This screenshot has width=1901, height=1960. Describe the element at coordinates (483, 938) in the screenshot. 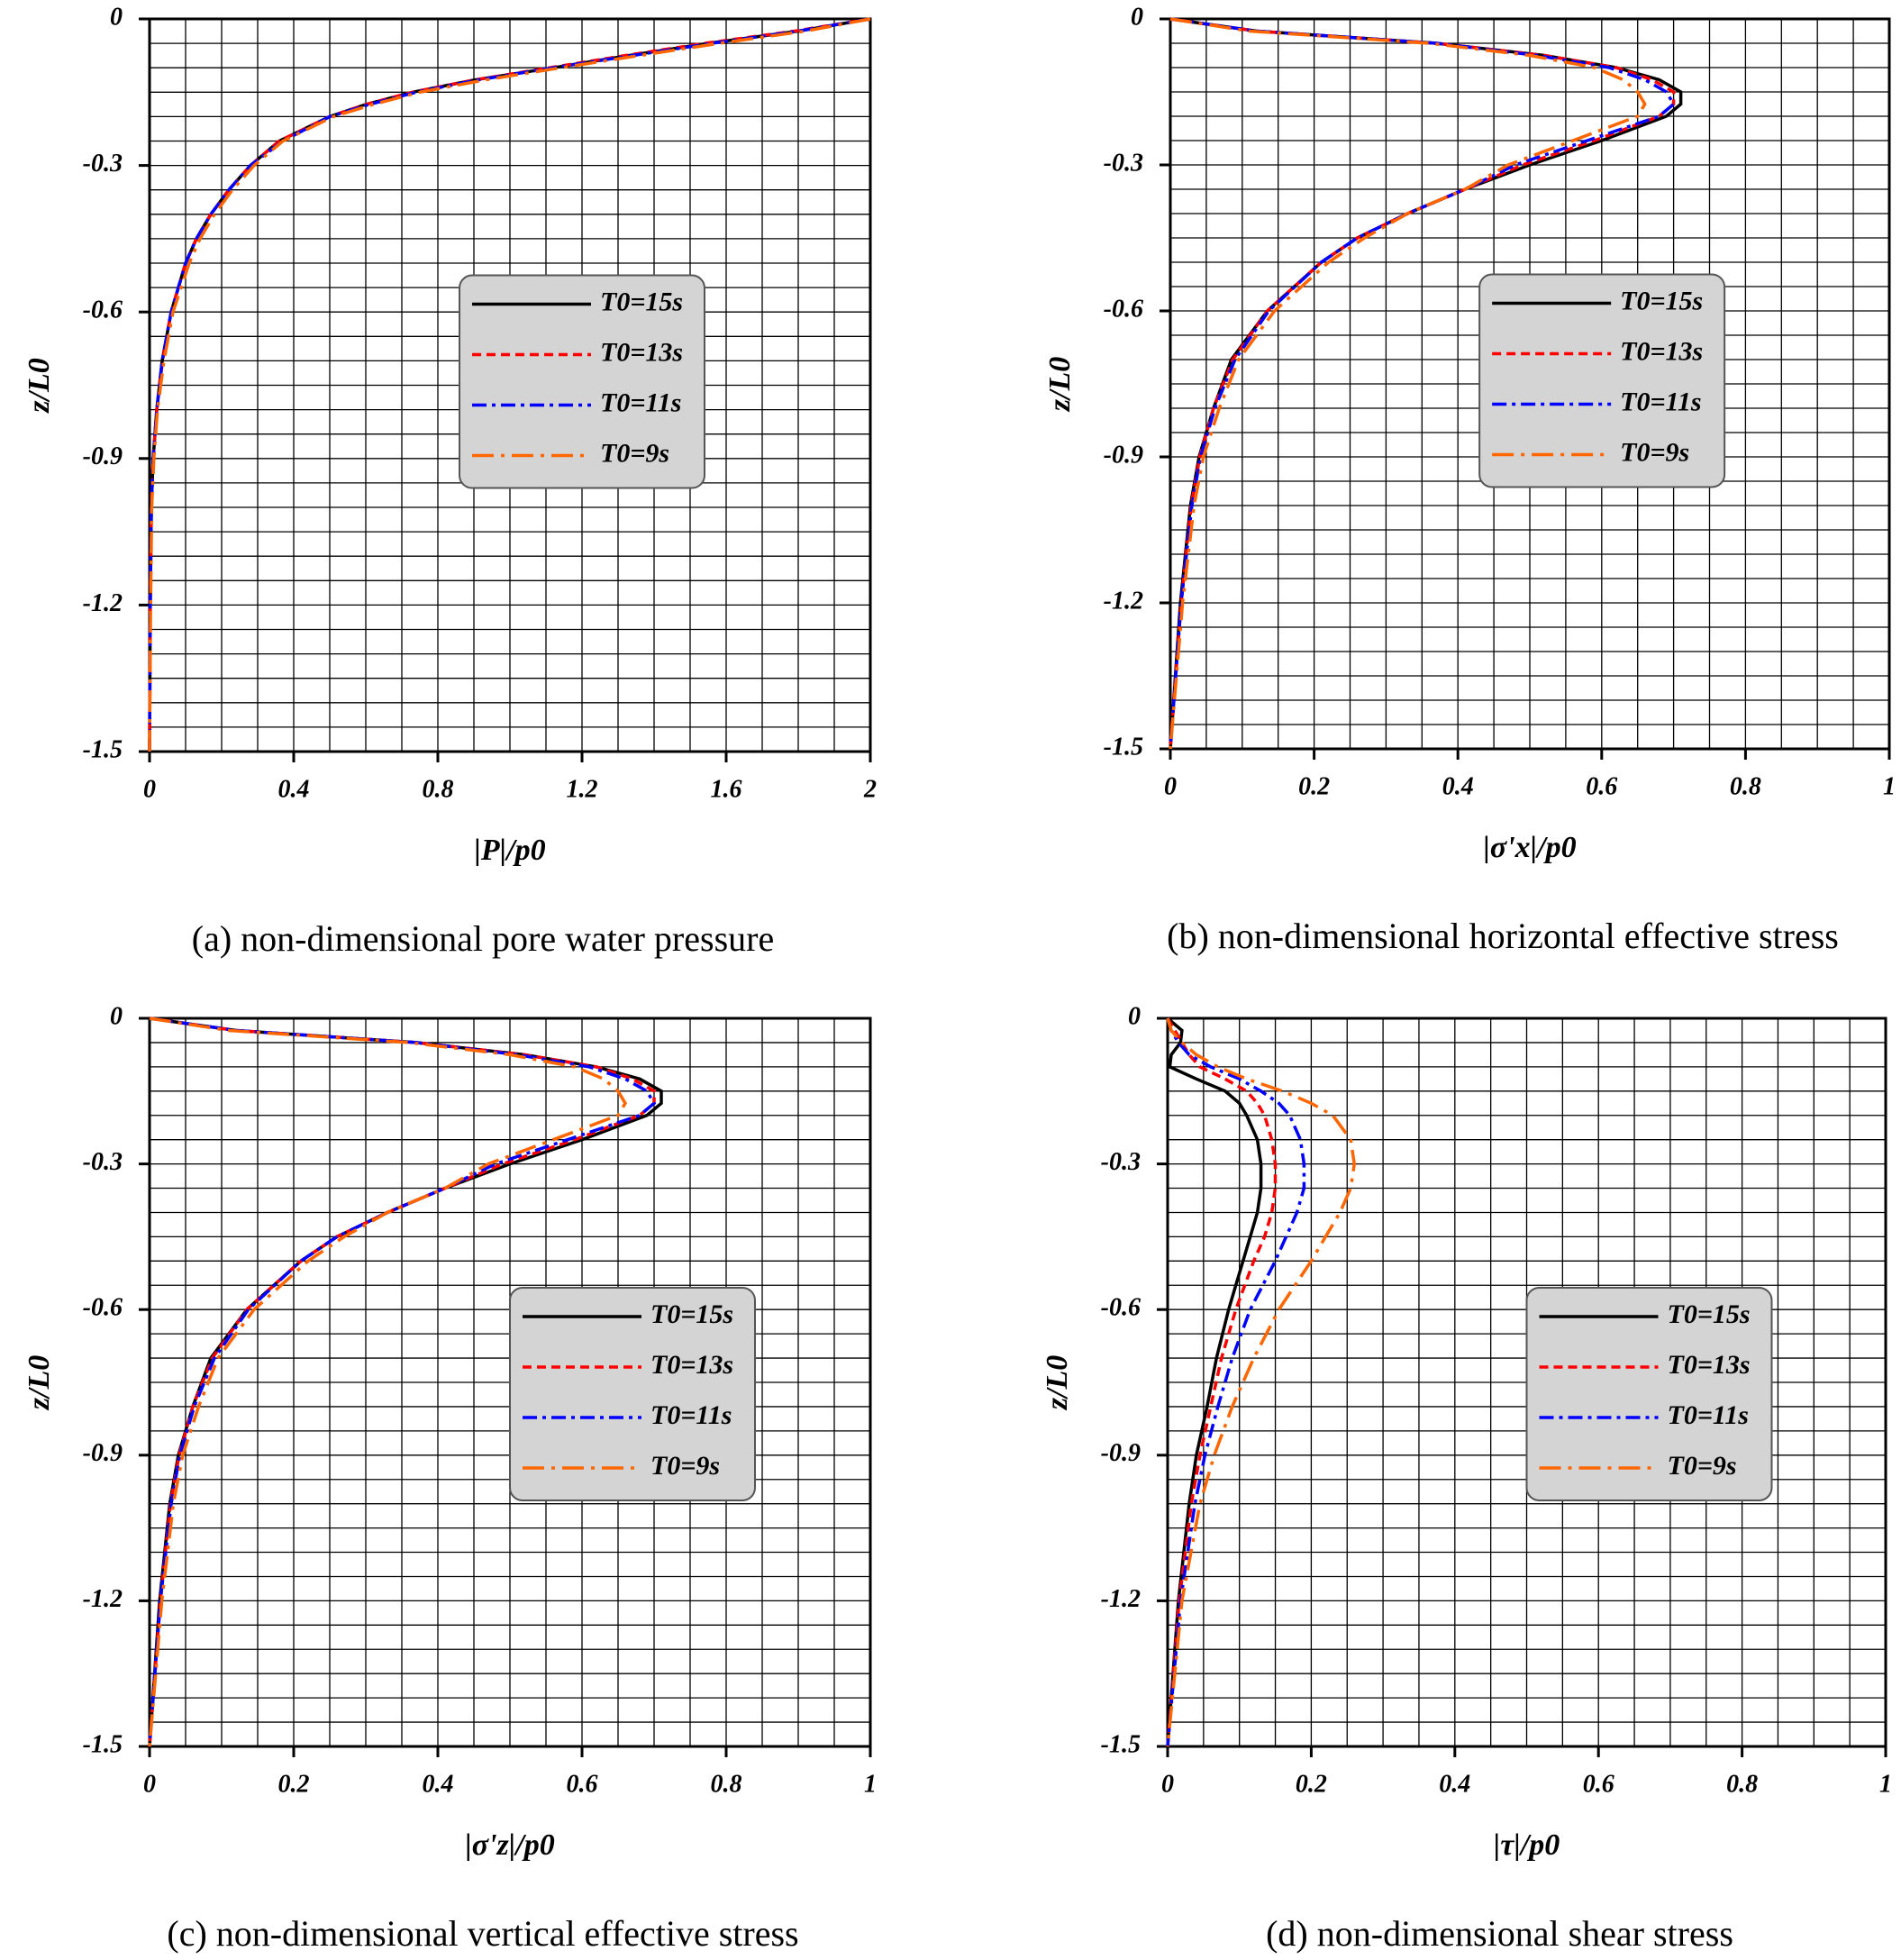

I see `caption: (a) non-dimensional pore water pressure` at that location.